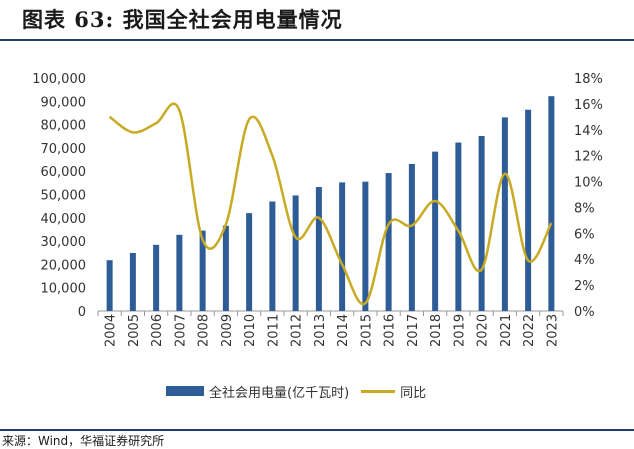 The image size is (634, 449). Describe the element at coordinates (588, 131) in the screenshot. I see `y-right-tick-label: 14%` at that location.